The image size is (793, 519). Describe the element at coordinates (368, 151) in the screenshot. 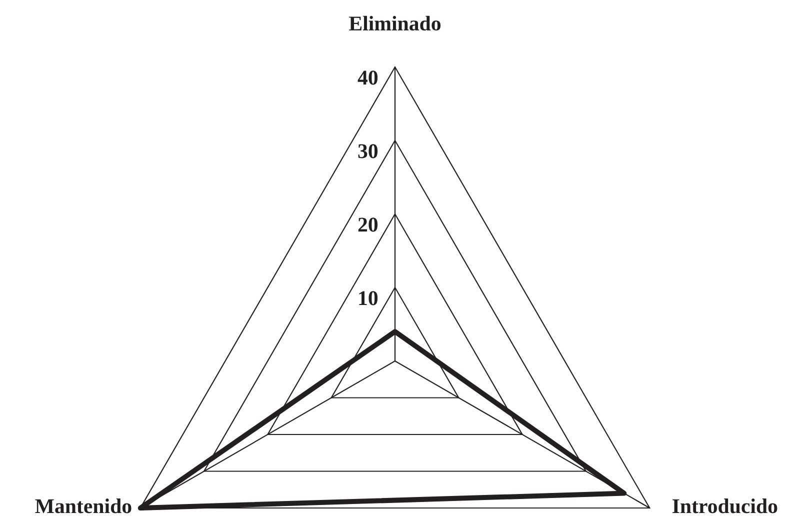

I see `y-tick-label: 30` at that location.